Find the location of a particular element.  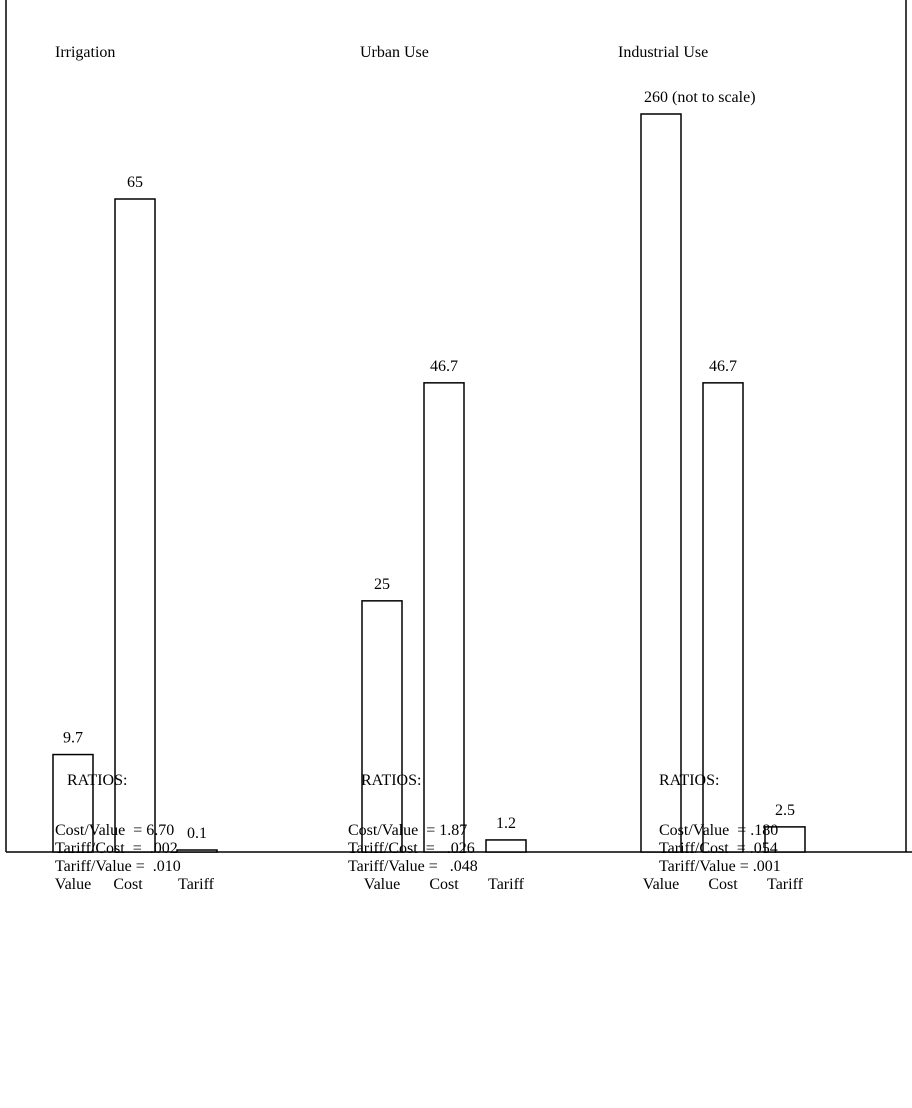

group-title: Irrigation is located at coordinates (85, 52).